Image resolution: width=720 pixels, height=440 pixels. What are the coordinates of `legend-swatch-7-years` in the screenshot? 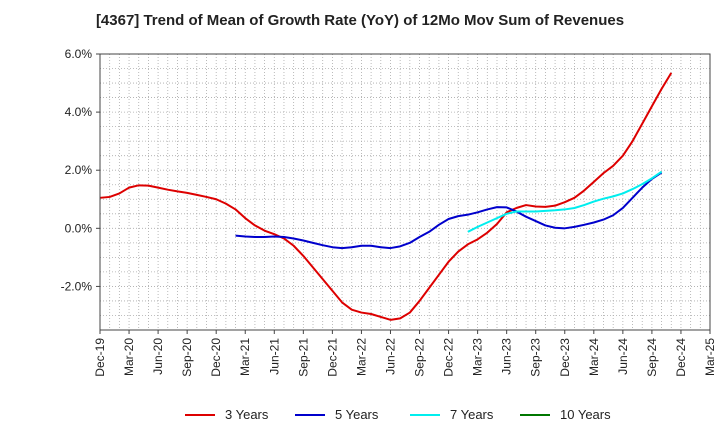 It's located at (425, 415).